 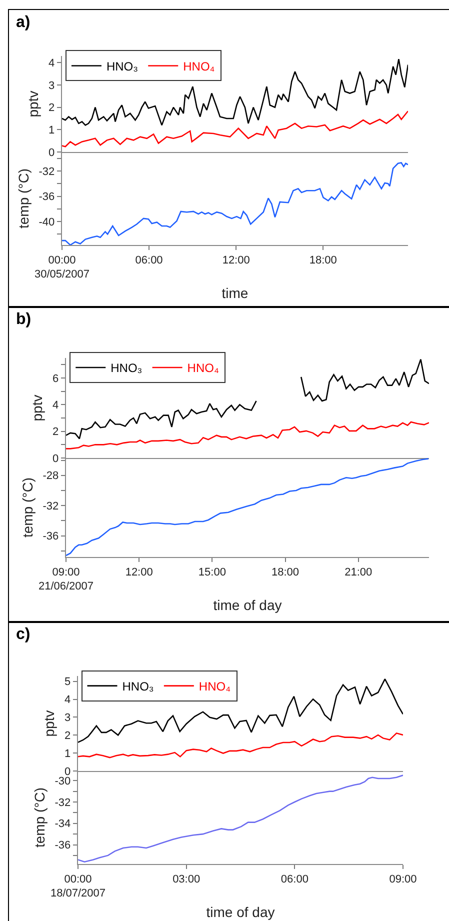 What do you see at coordinates (62, 824) in the screenshot?
I see `y-tick-label: -34` at bounding box center [62, 824].